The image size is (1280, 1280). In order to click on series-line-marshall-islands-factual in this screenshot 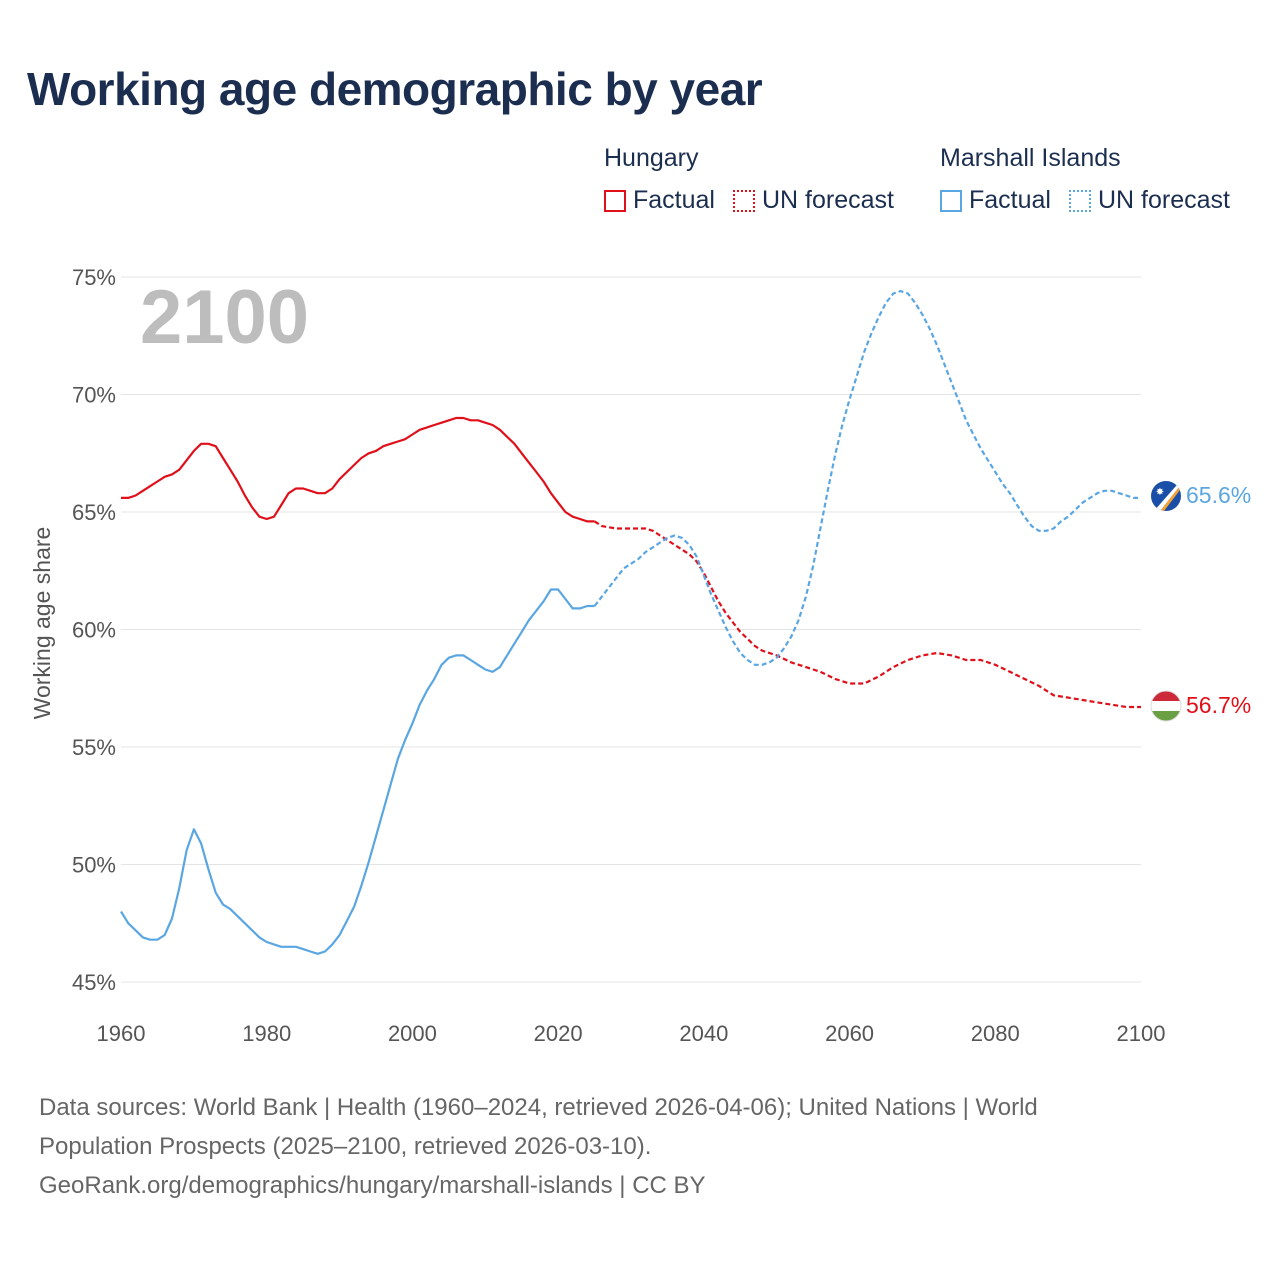, I will do `click(357, 771)`.